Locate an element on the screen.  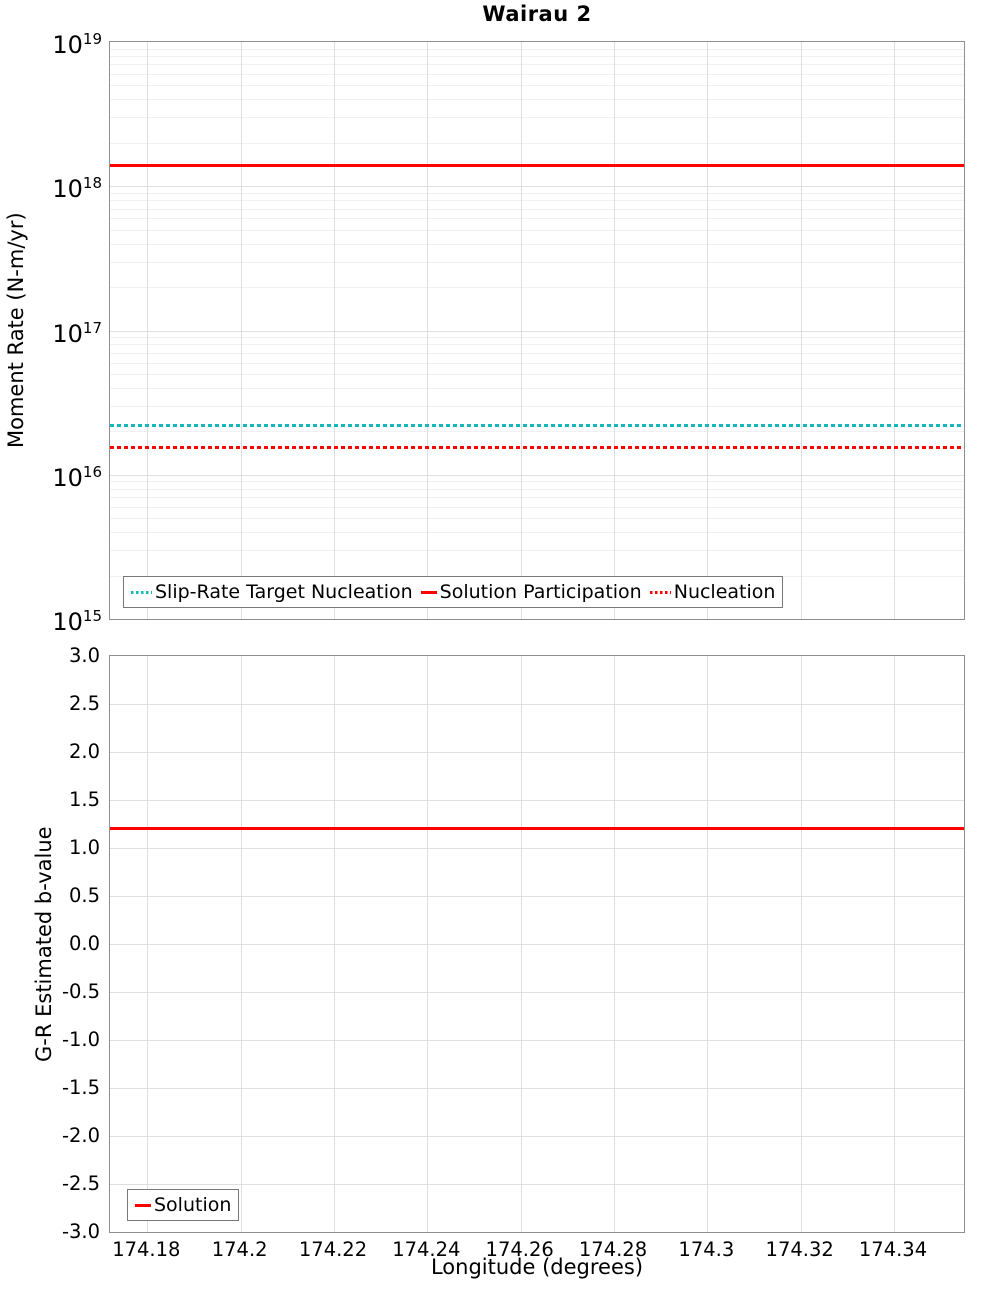
y-tick-label: -2.5 is located at coordinates (80, 1183).